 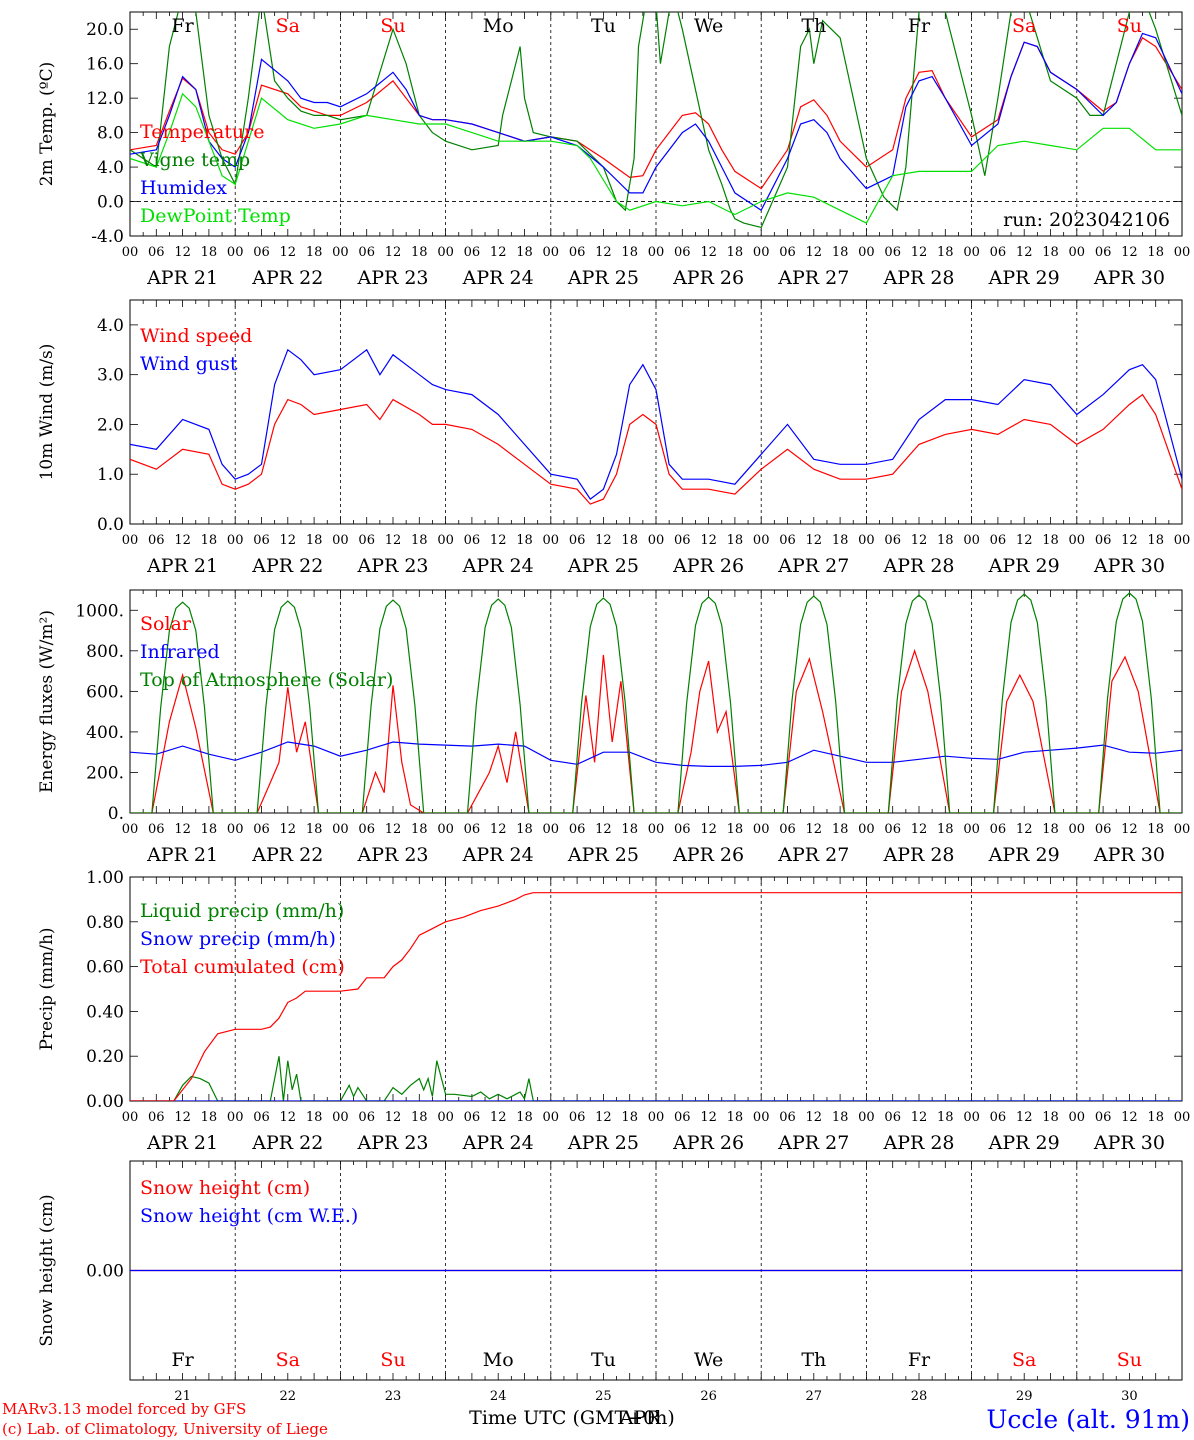 What do you see at coordinates (919, 1360) in the screenshot?
I see `day-name: Fr` at bounding box center [919, 1360].